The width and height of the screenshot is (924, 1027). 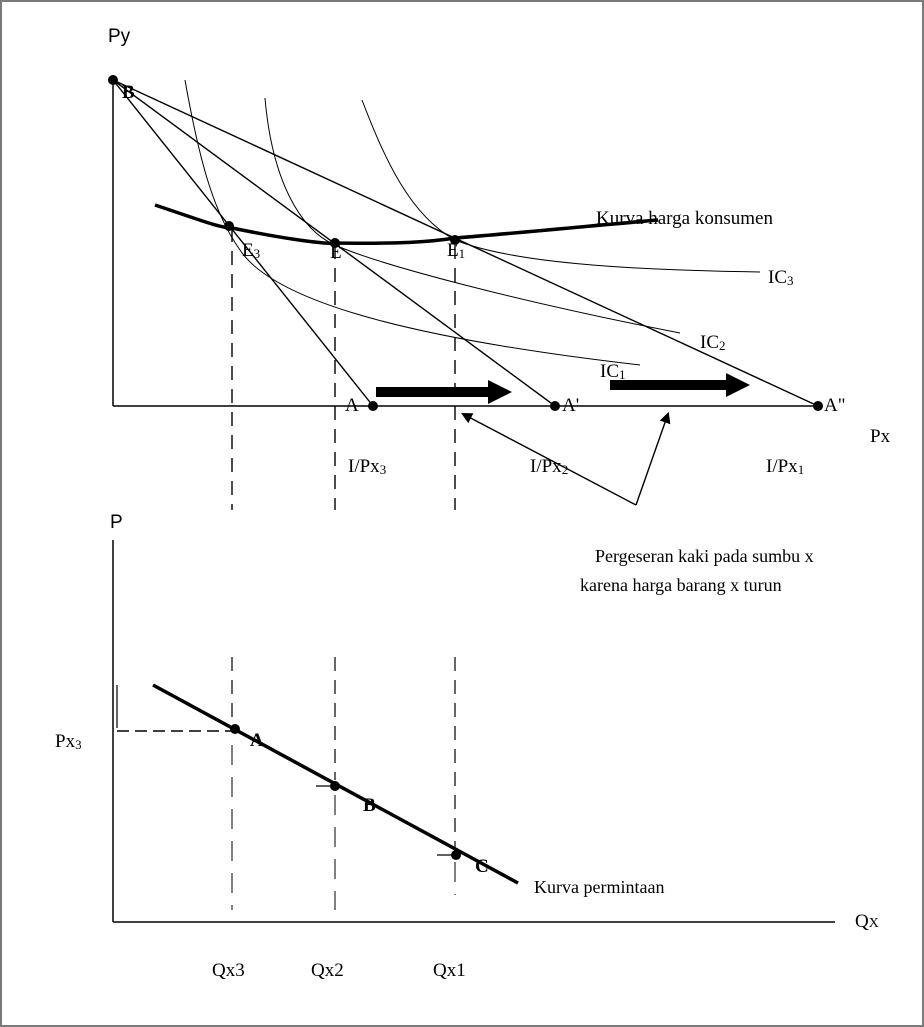 What do you see at coordinates (713, 342) in the screenshot?
I see `ic2-label: IC2` at bounding box center [713, 342].